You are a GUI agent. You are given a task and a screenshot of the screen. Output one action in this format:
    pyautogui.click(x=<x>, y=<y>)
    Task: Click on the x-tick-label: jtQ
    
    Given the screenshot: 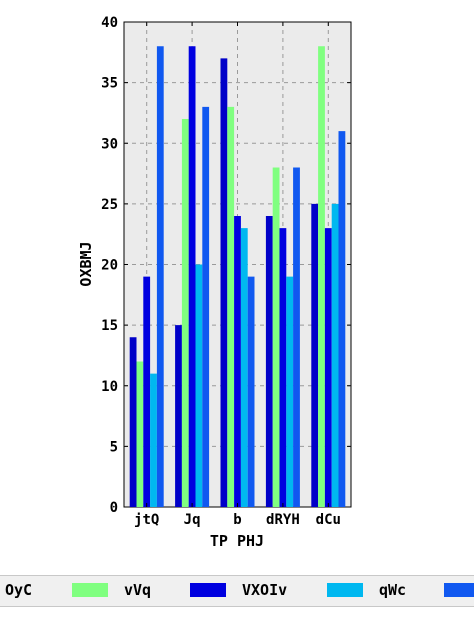 What is the action you would take?
    pyautogui.click(x=146, y=520)
    